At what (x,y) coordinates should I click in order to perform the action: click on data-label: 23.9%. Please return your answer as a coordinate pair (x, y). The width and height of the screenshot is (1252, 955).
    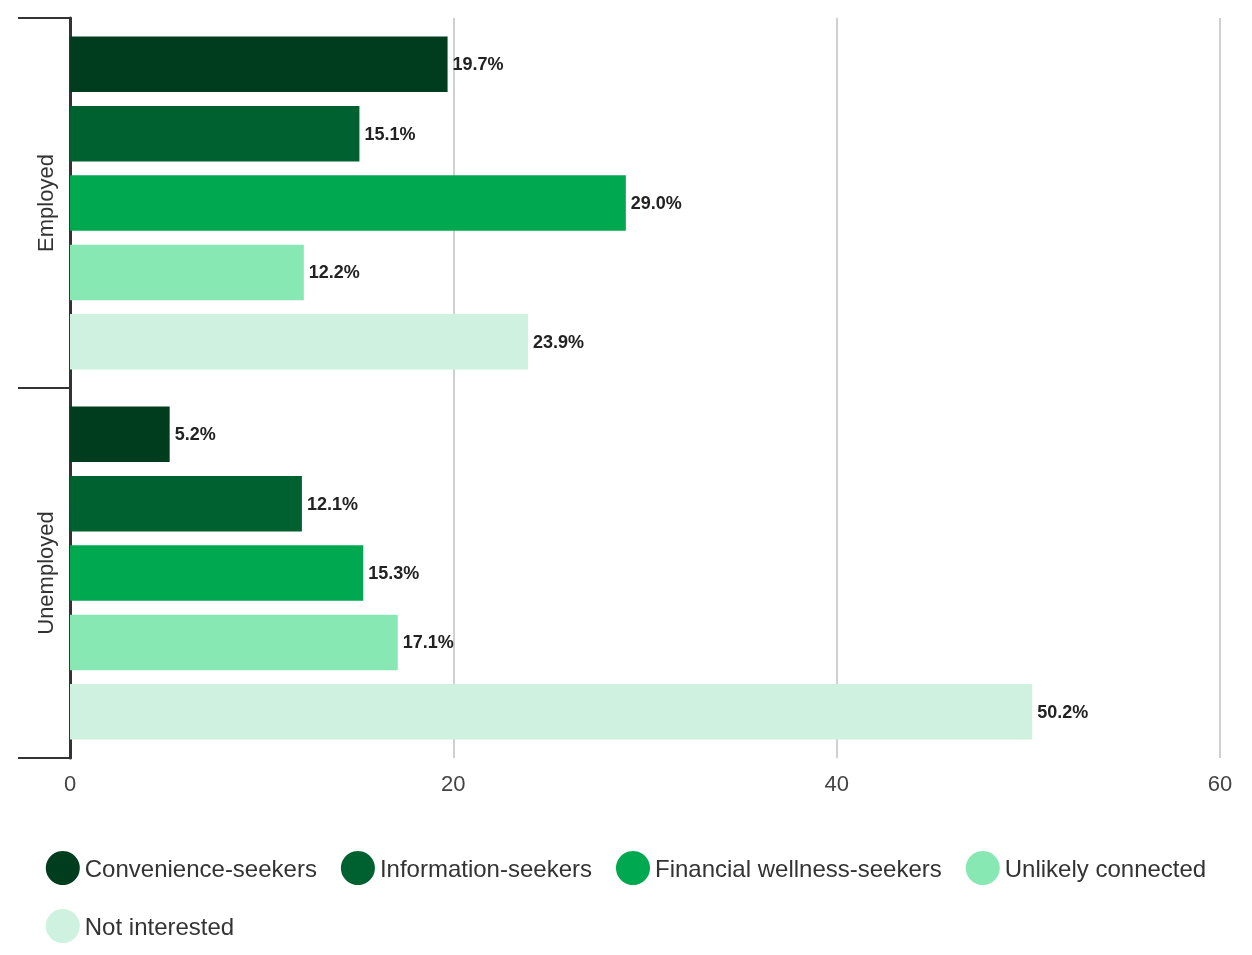
    Looking at the image, I should click on (559, 341).